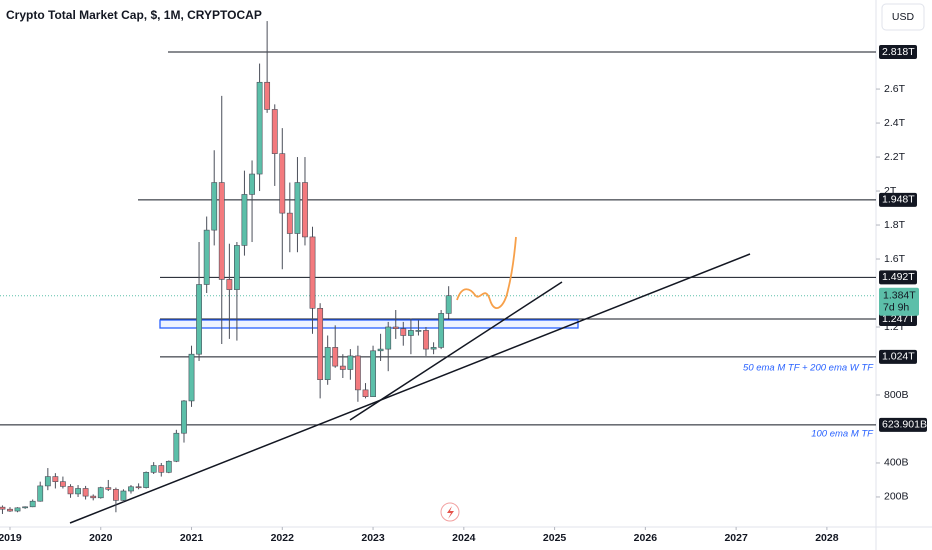 The width and height of the screenshot is (932, 550). I want to click on x-tick-label: 2020, so click(101, 538).